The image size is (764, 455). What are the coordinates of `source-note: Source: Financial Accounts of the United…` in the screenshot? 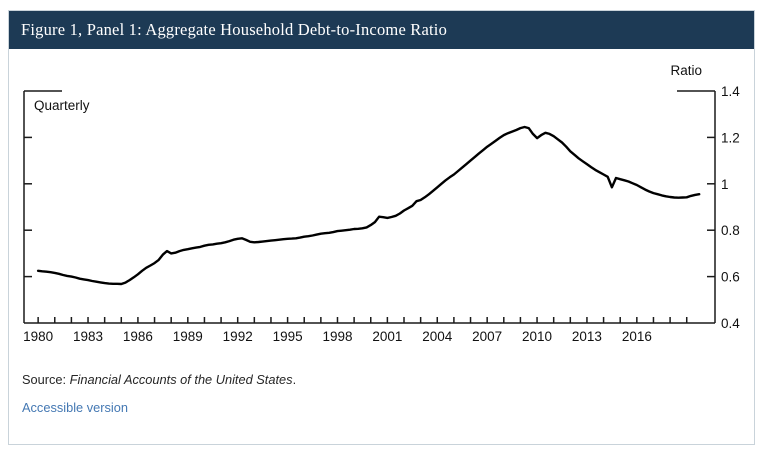 It's located at (159, 379).